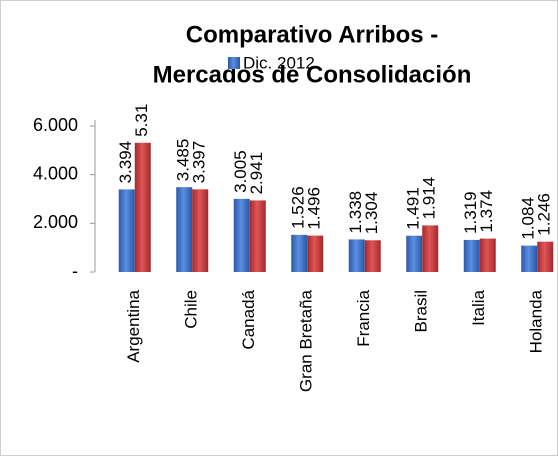 The image size is (558, 456). What do you see at coordinates (55, 125) in the screenshot?
I see `y-tick-label: 6.000` at bounding box center [55, 125].